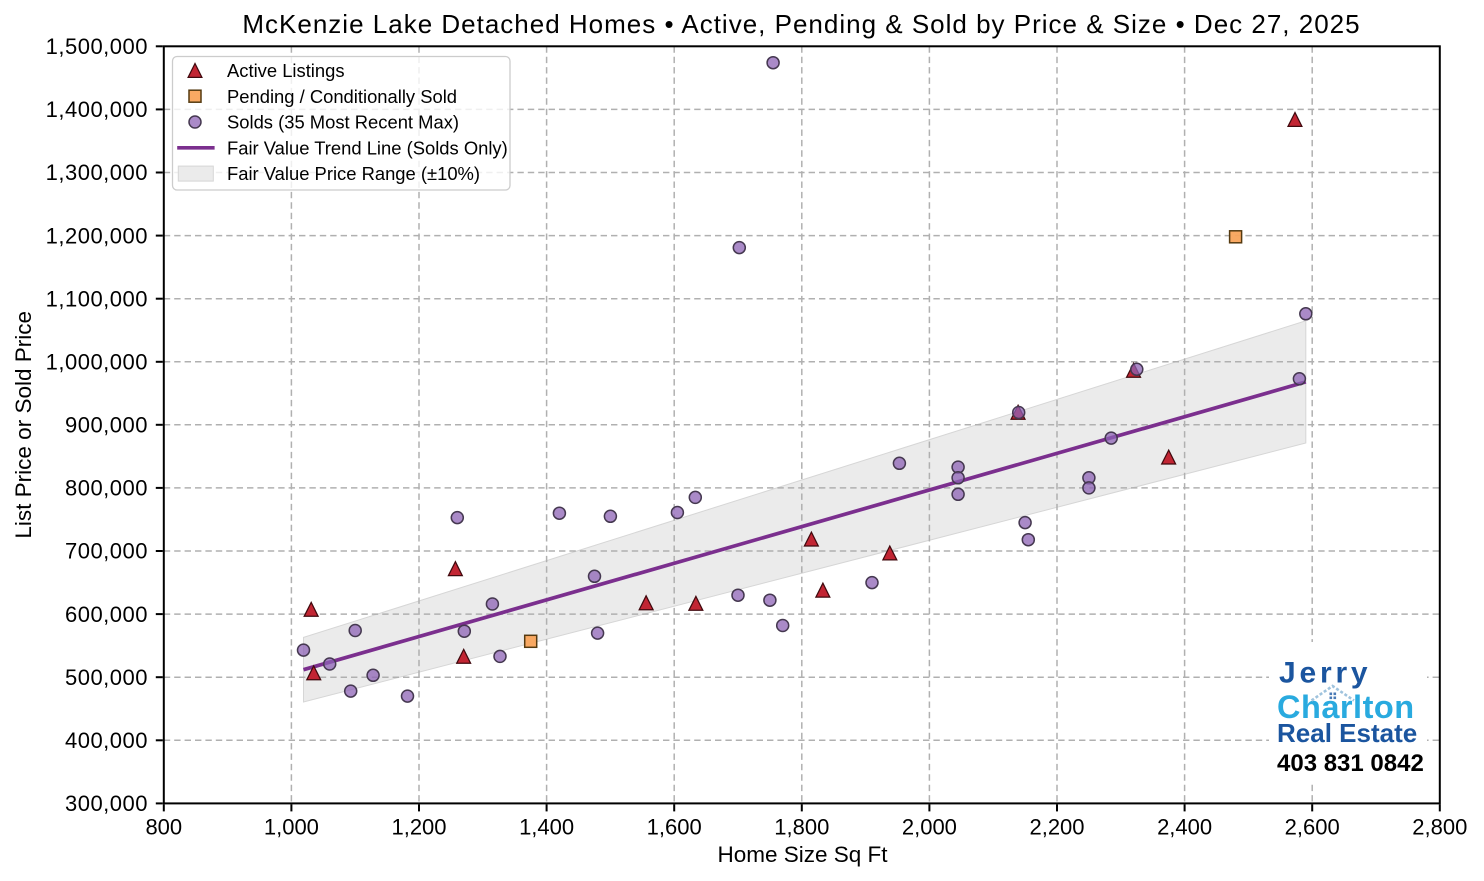  Describe the element at coordinates (291, 827) in the screenshot. I see `svg-text: 1,000` at that location.